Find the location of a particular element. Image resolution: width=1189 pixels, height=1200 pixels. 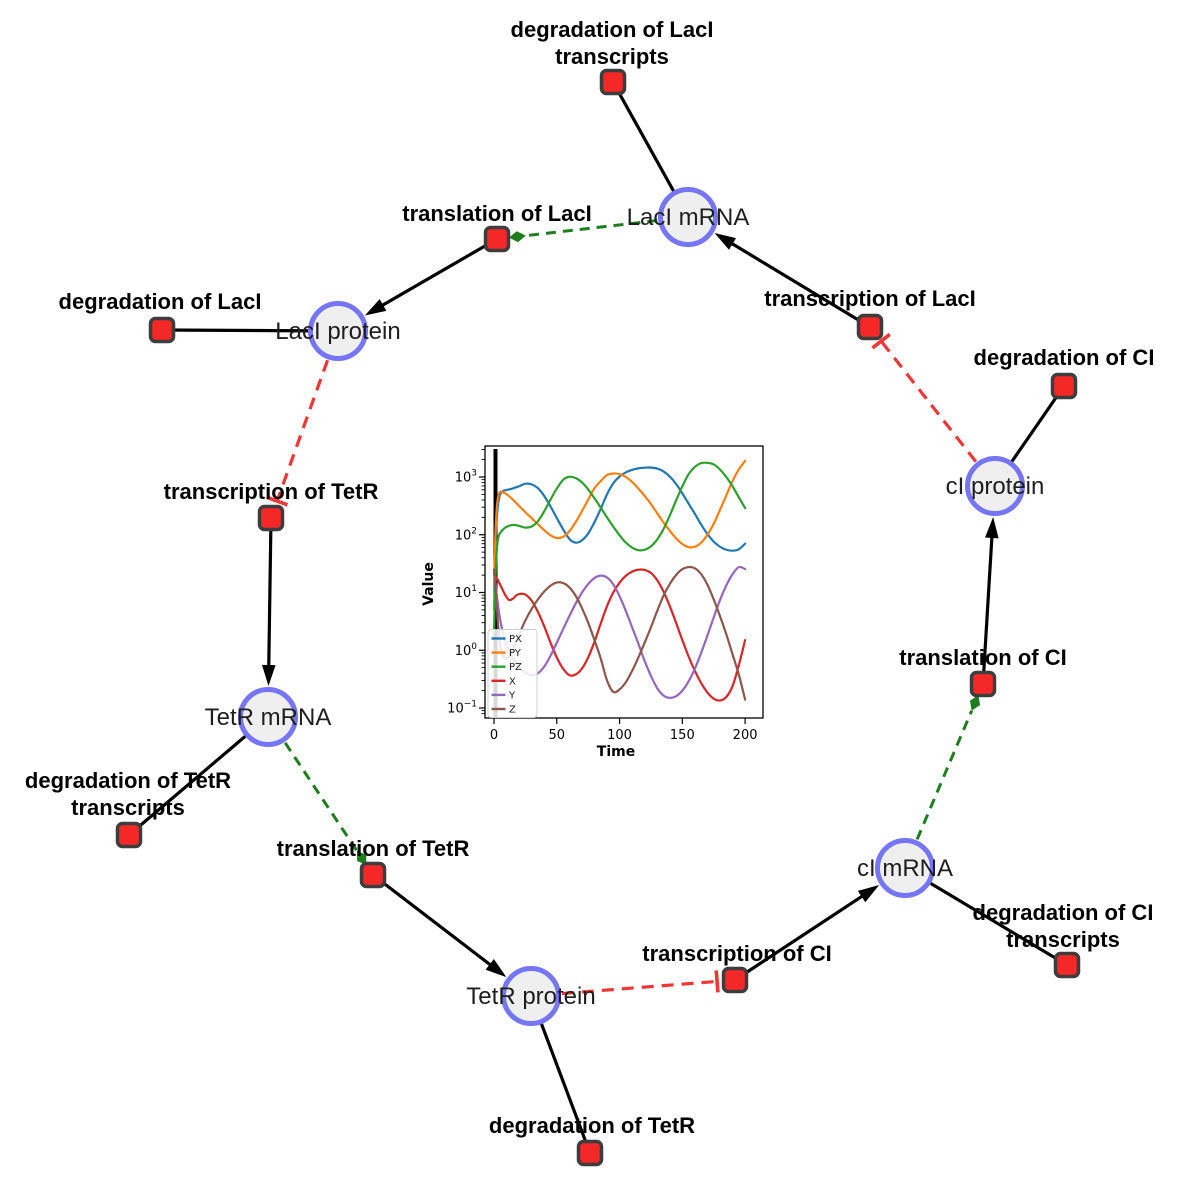

reaction-node-deg-ci-tx is located at coordinates (1067, 965).